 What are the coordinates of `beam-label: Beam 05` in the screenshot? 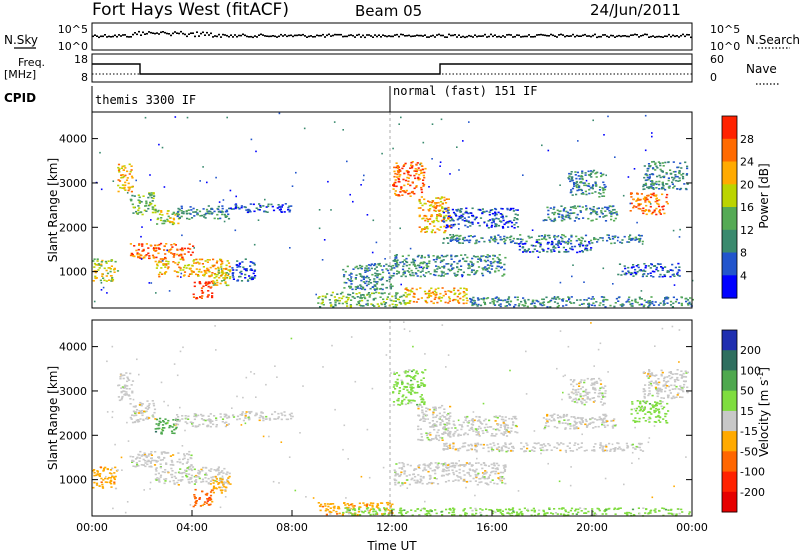 It's located at (388, 11).